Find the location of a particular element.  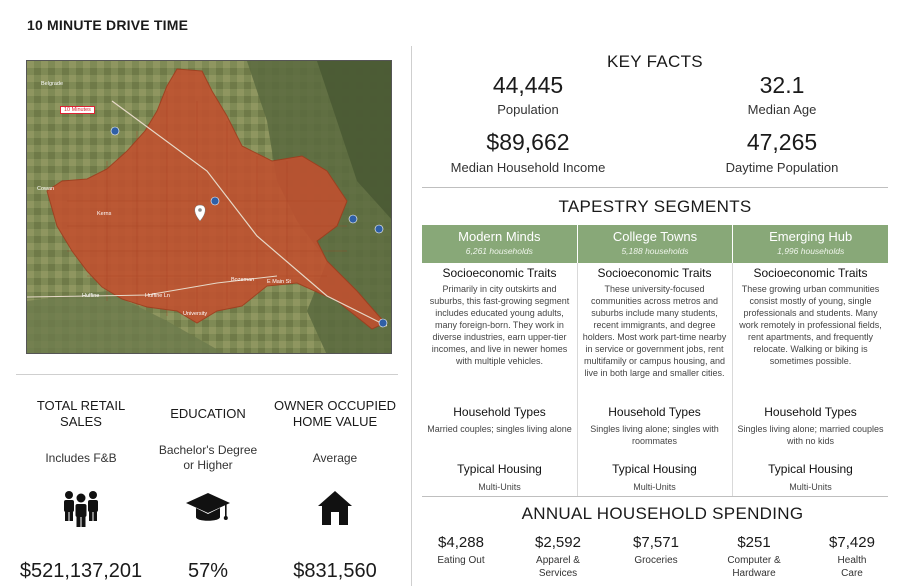

vertical-divider is located at coordinates (411, 316).